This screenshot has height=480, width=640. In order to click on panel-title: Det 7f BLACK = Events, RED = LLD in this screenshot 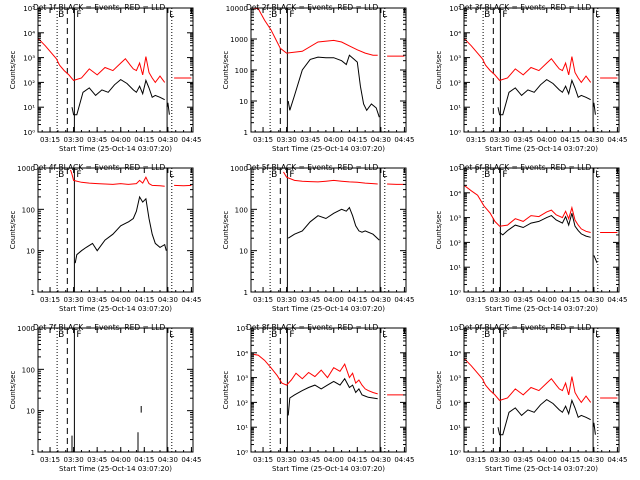, I will do `click(99, 327)`.